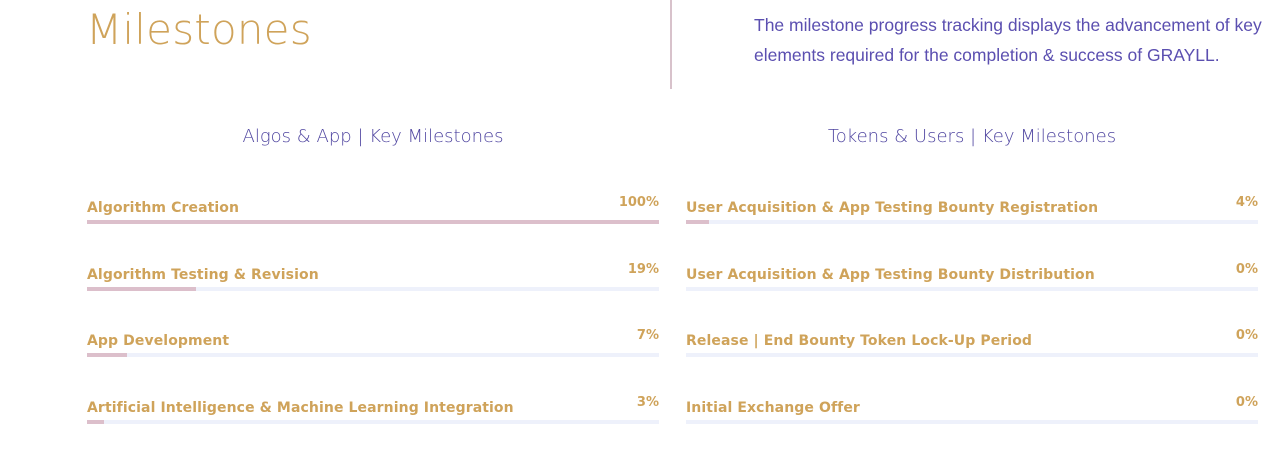 This screenshot has height=459, width=1280. What do you see at coordinates (773, 408) in the screenshot?
I see `milestone-label: Initial Exchange Offer` at bounding box center [773, 408].